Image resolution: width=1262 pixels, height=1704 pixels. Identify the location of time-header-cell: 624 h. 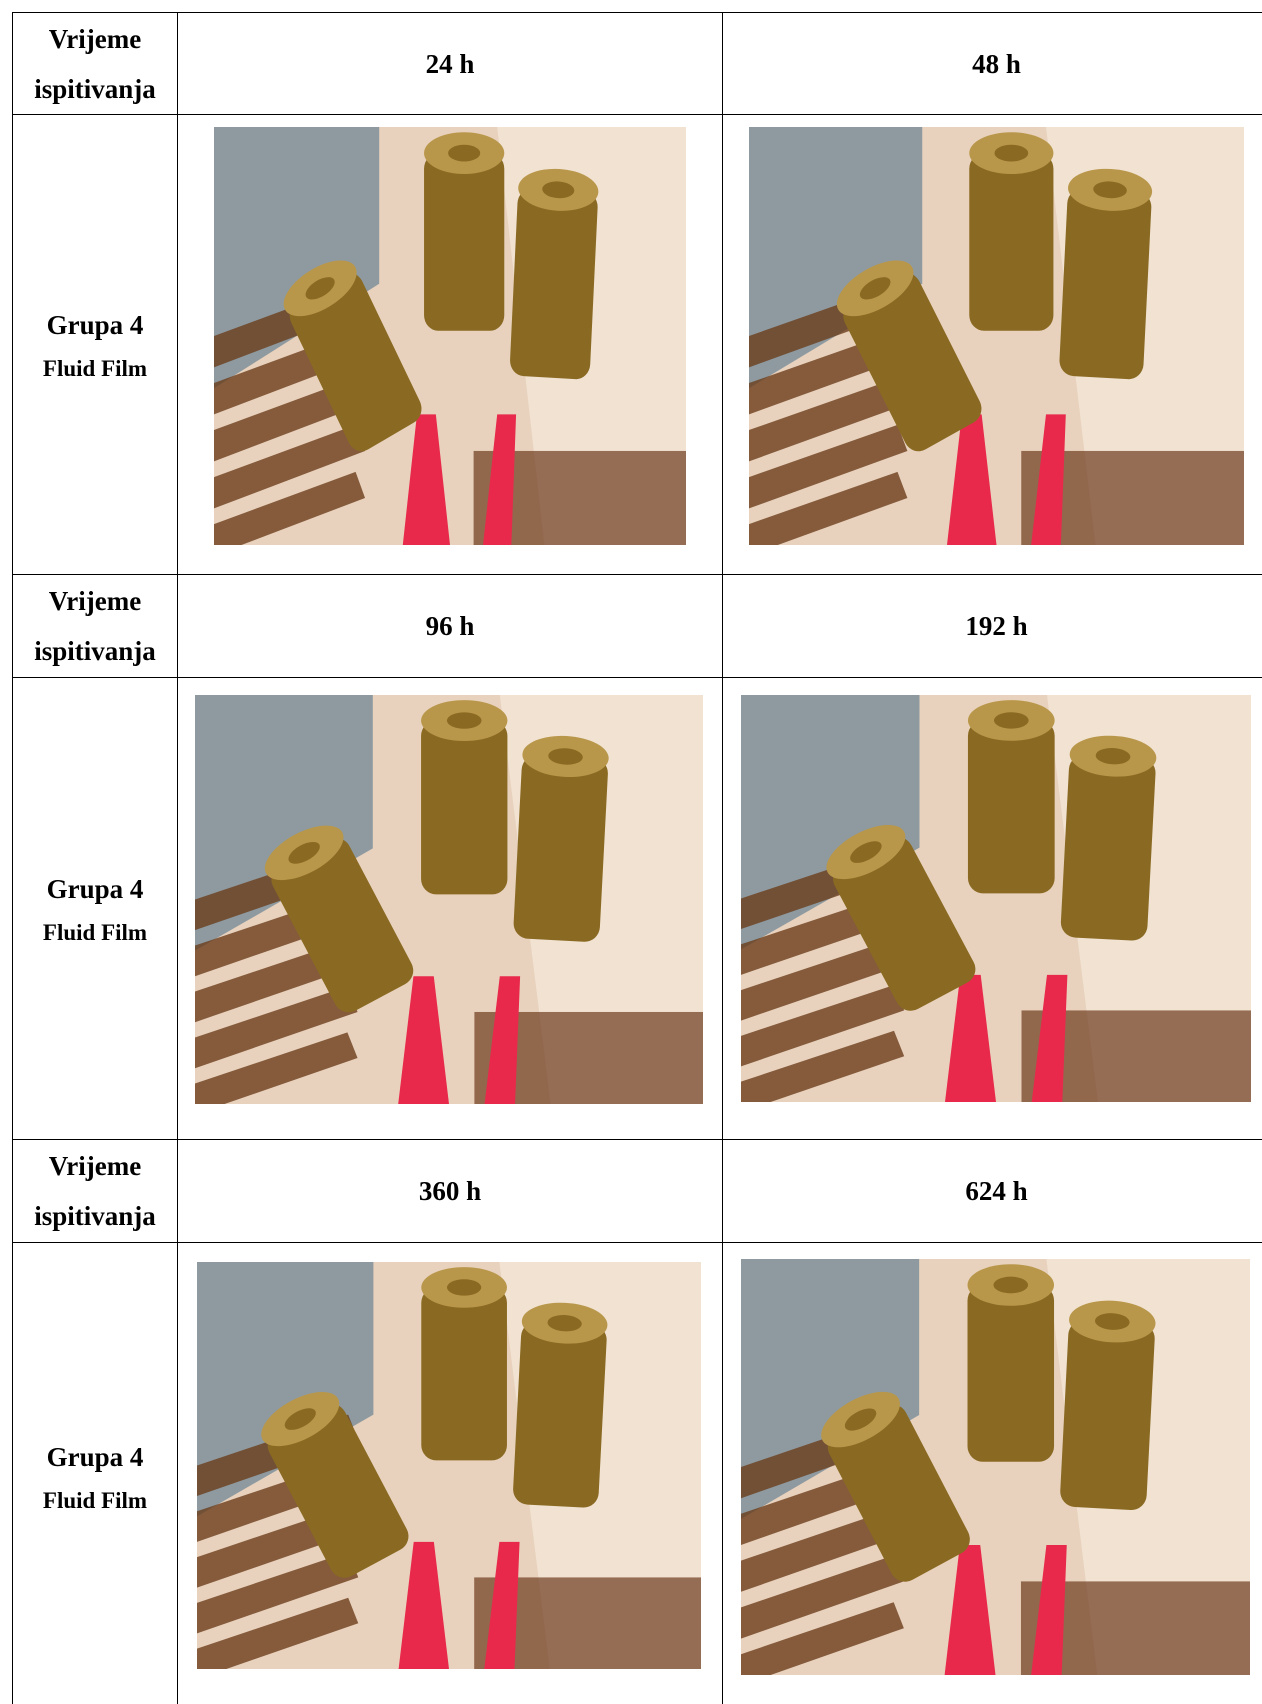
(992, 1190).